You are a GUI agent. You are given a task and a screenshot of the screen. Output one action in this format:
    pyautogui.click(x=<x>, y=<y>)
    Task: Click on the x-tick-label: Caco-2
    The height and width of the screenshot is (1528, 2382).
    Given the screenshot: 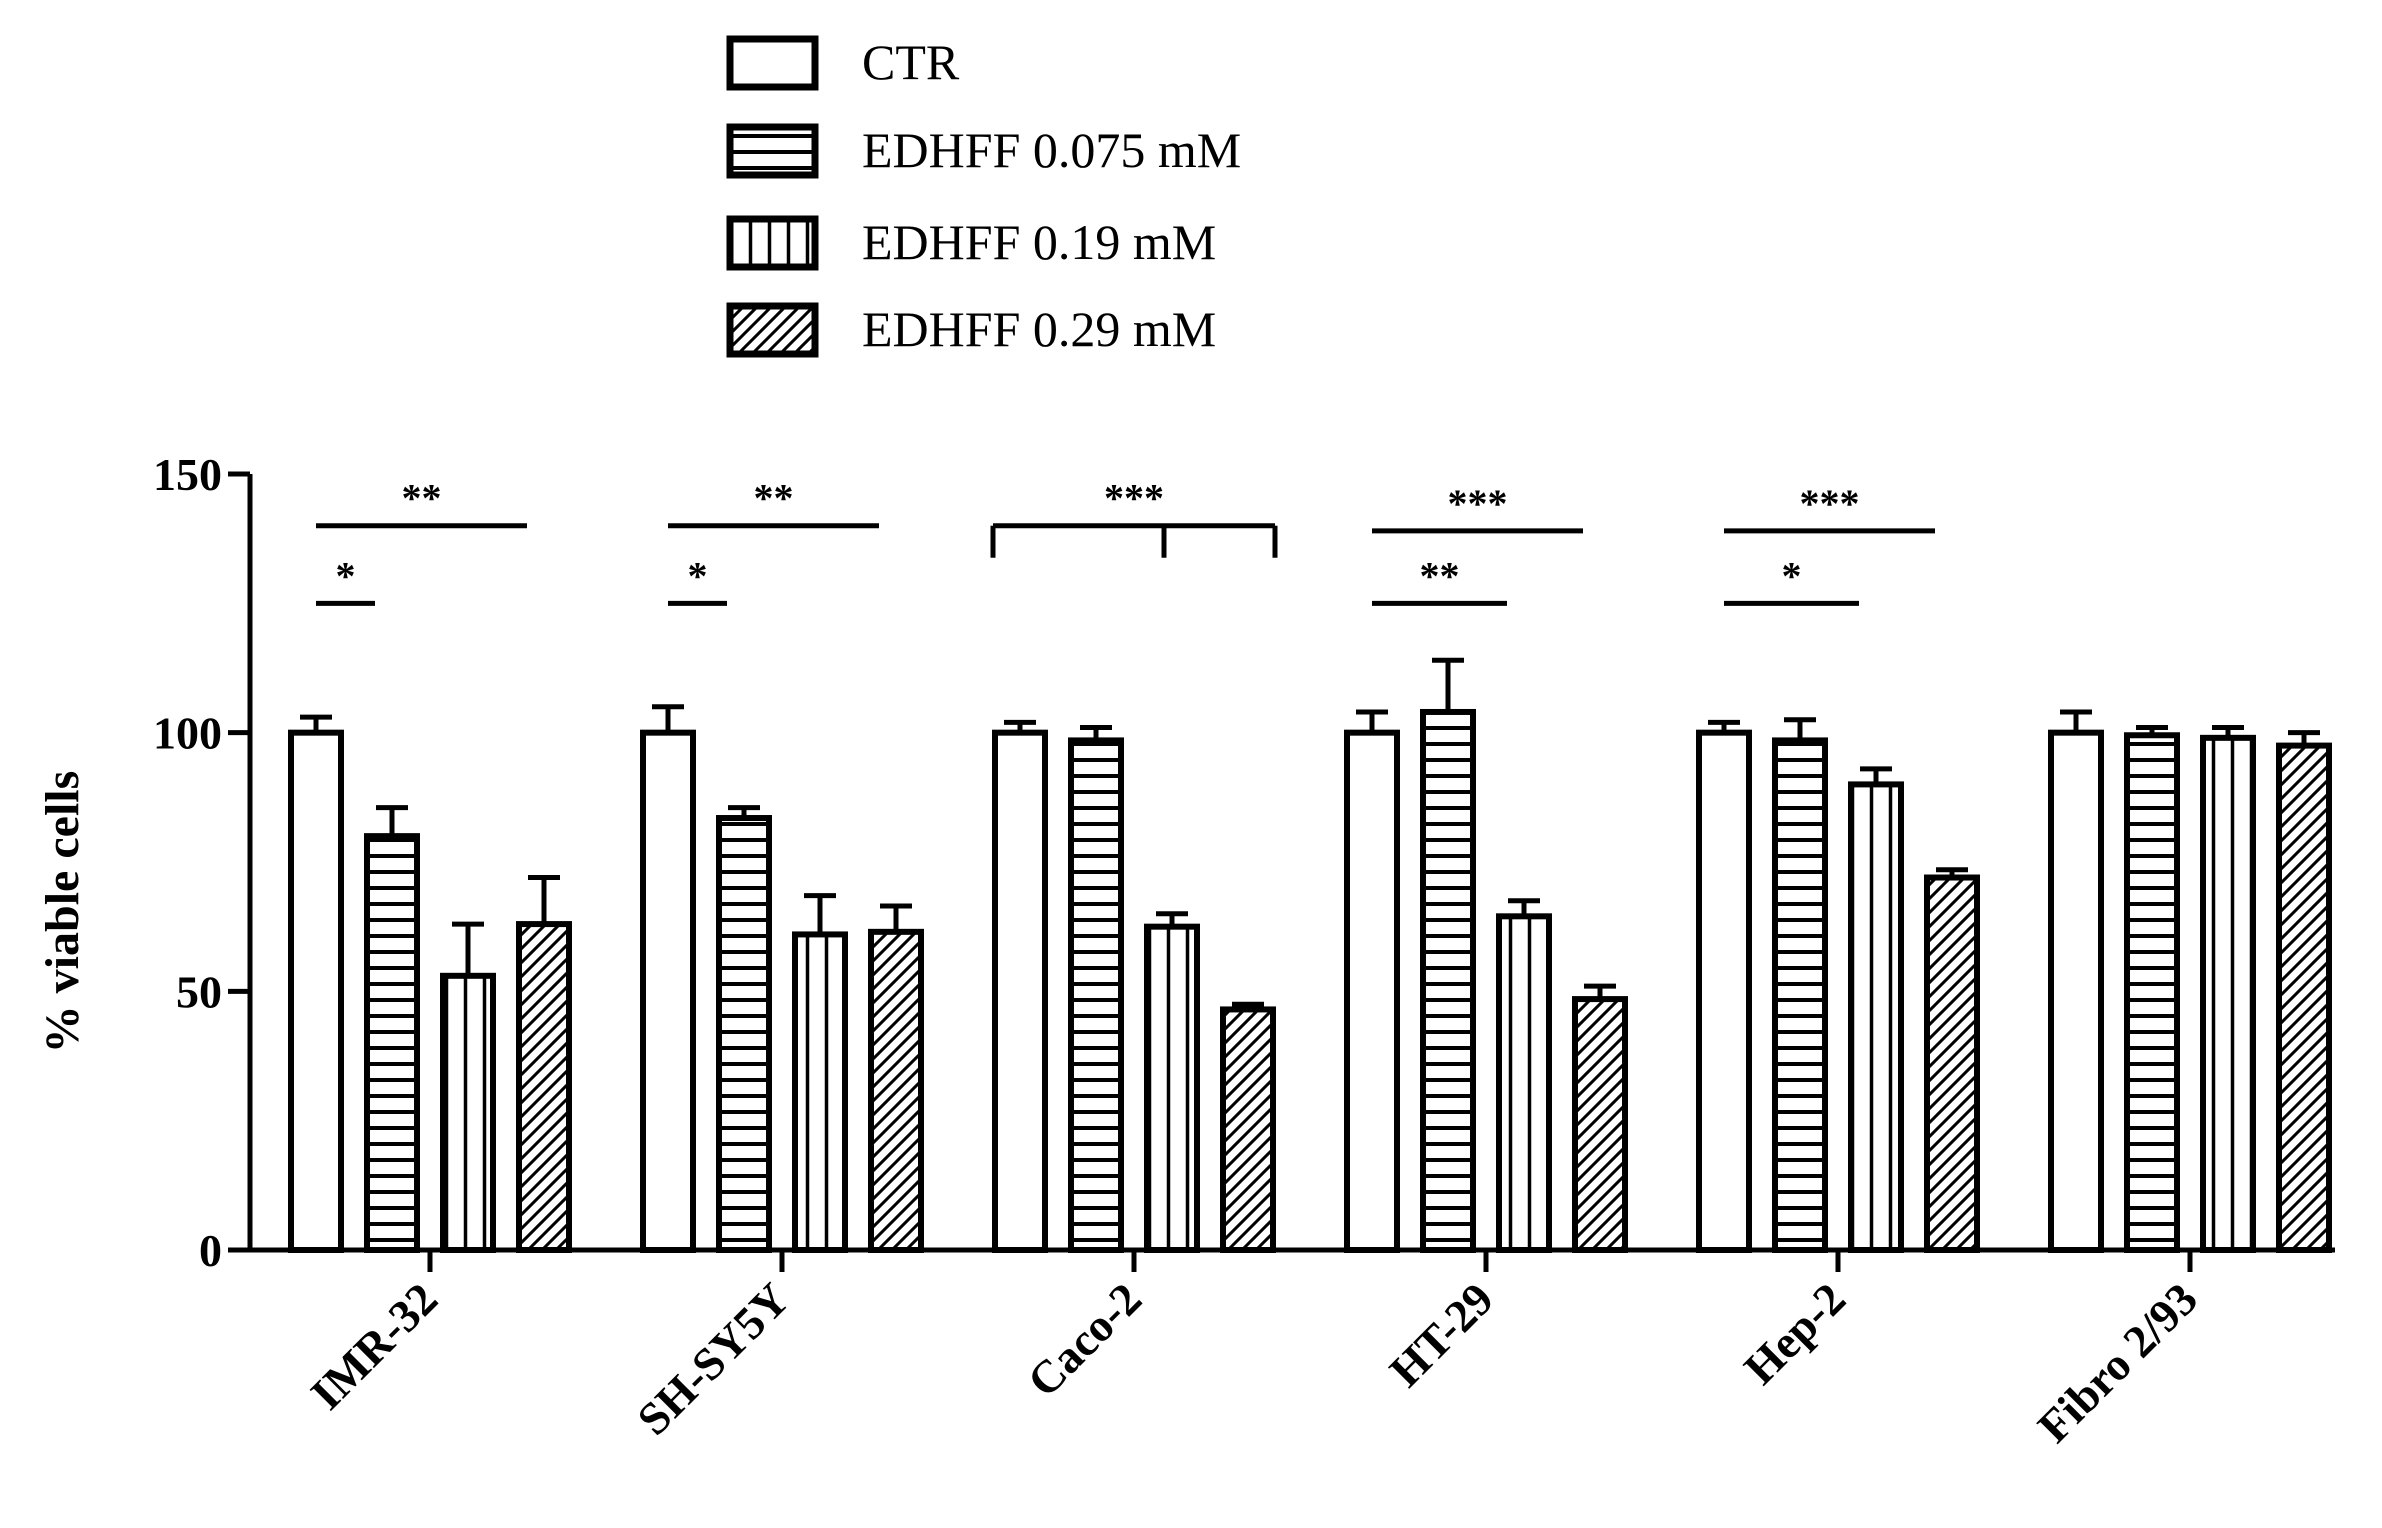 What is the action you would take?
    pyautogui.click(x=1084, y=1340)
    